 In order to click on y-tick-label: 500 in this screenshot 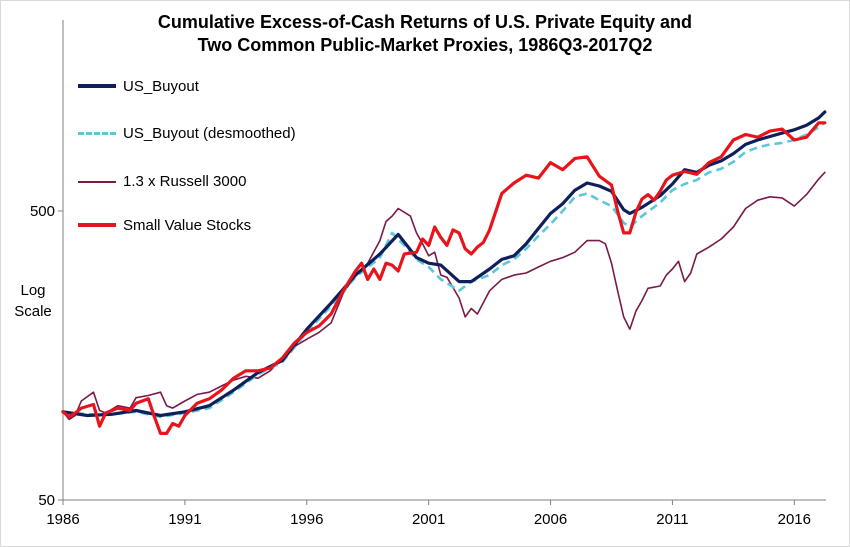, I will do `click(42, 211)`.